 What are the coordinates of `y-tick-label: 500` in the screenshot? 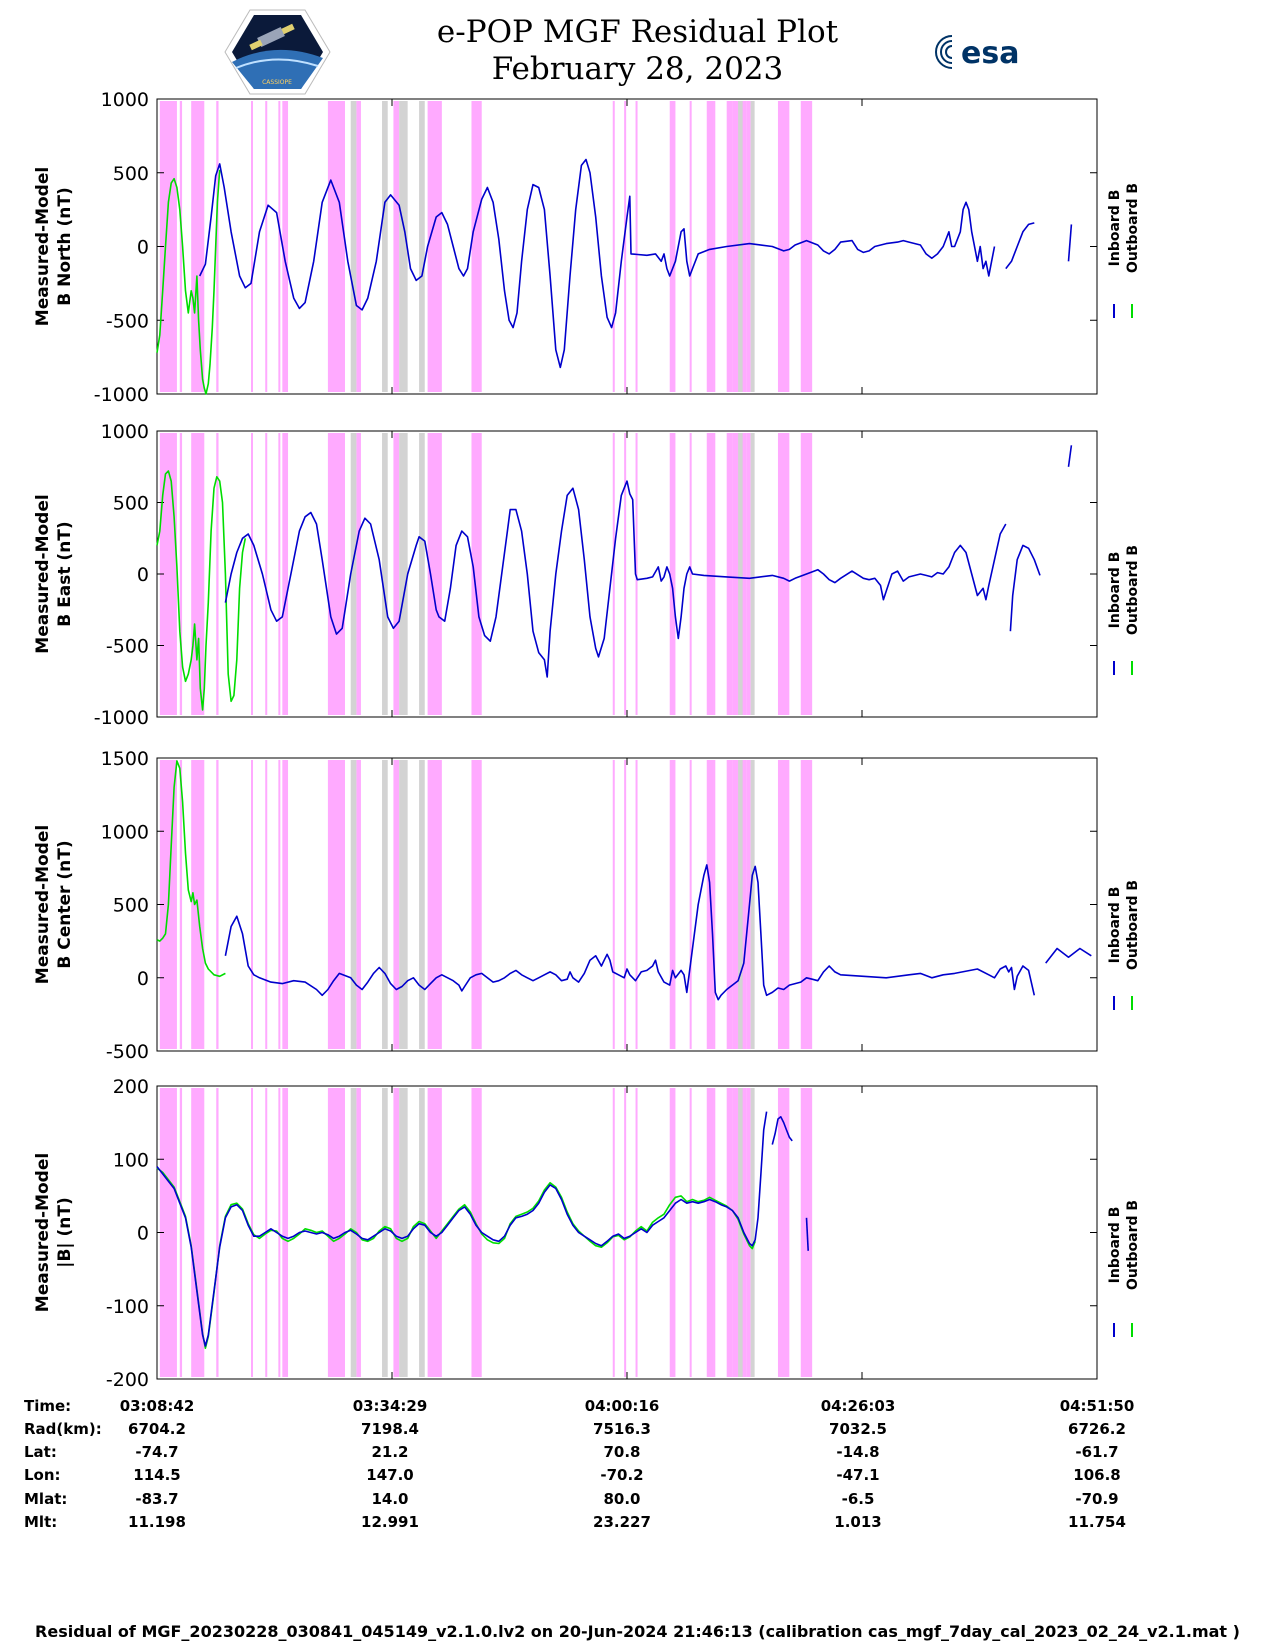 It's located at (131, 174).